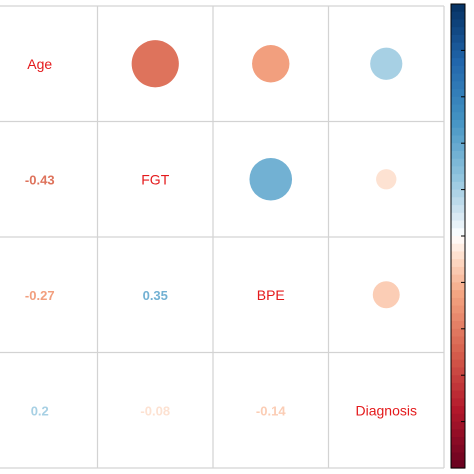  Describe the element at coordinates (155, 410) in the screenshot. I see `correlation-value-label: -0.08` at that location.